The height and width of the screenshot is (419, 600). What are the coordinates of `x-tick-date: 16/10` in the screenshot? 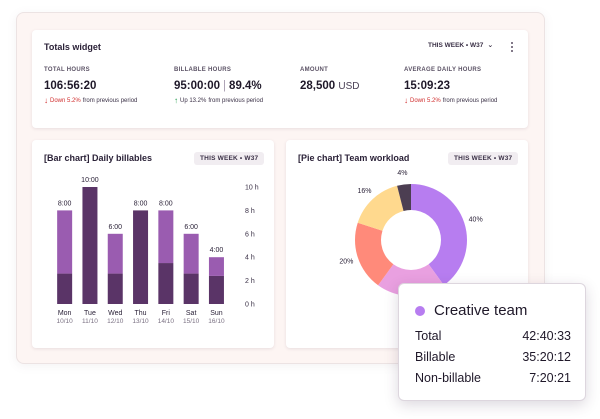 It's located at (216, 321).